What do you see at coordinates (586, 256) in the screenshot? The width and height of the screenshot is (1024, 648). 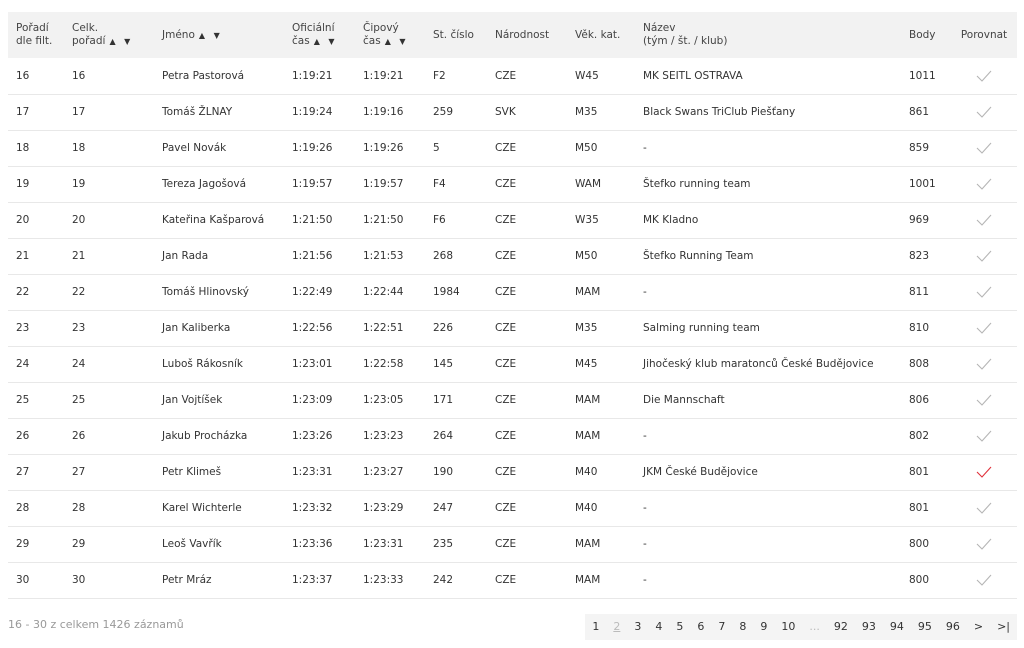 I see `cell-age-category: M50` at bounding box center [586, 256].